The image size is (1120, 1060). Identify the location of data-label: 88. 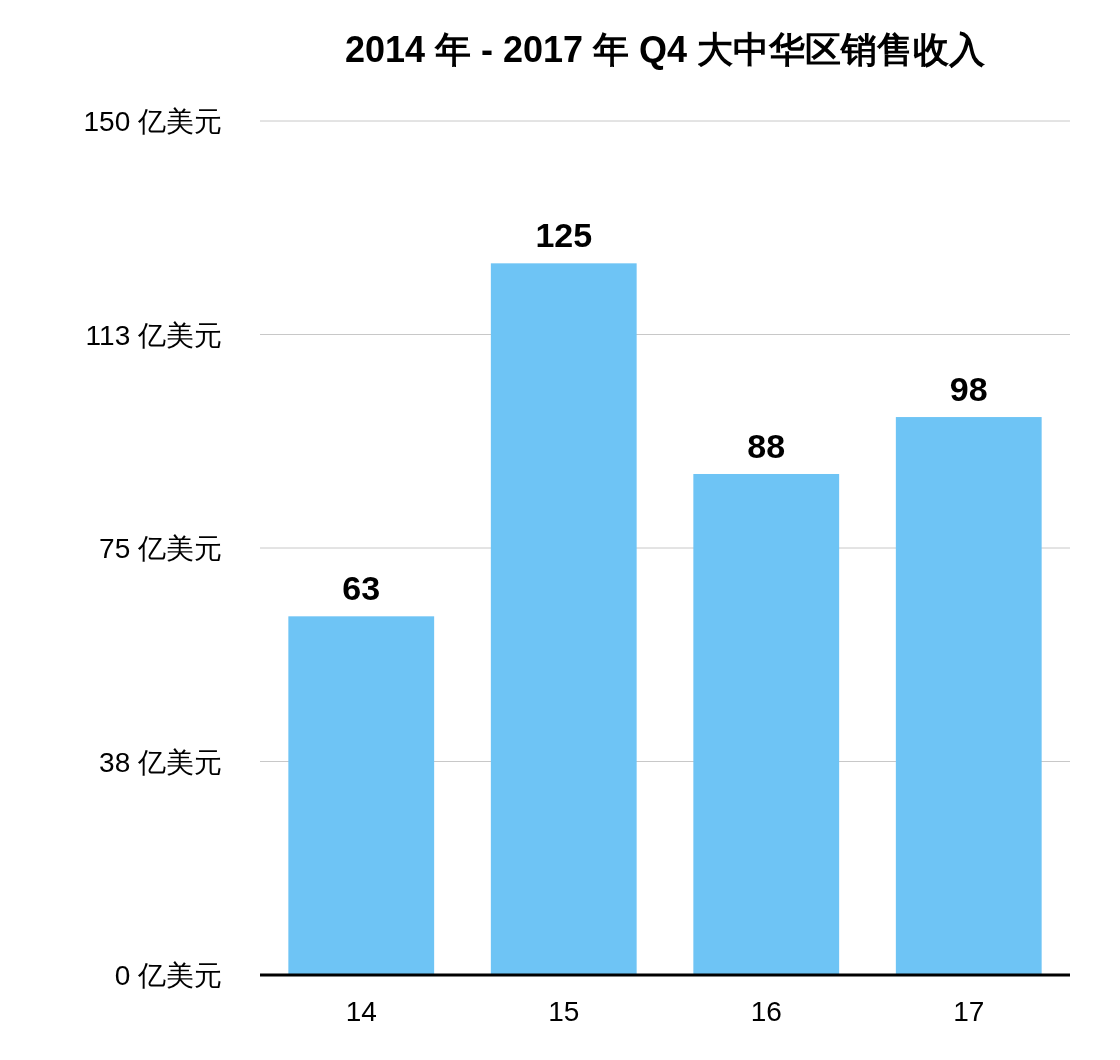
(766, 445).